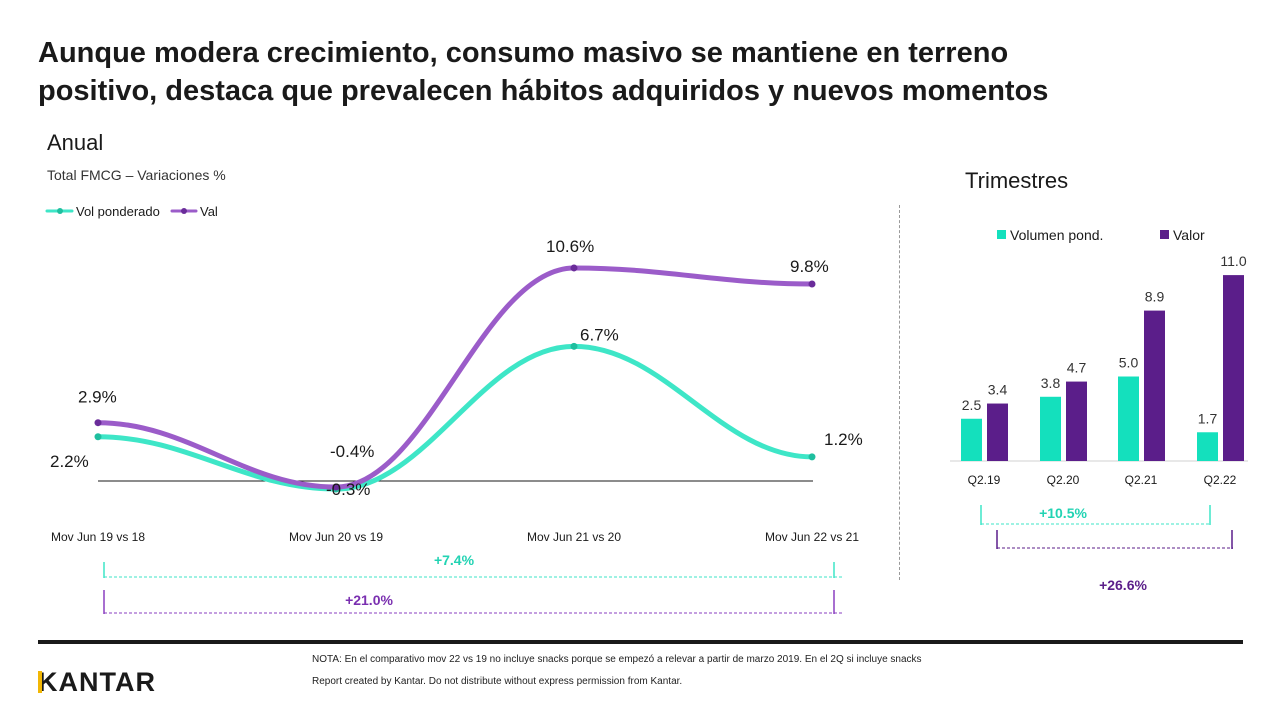 The image size is (1280, 720). Describe the element at coordinates (998, 390) in the screenshot. I see `bar-value-label-valor: 3.4` at that location.